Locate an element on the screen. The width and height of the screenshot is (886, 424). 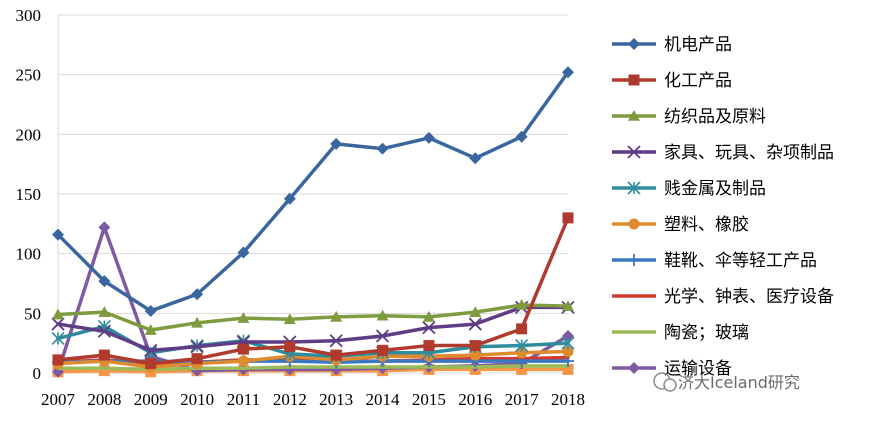
y-tick-label: 250 is located at coordinates (29, 75).